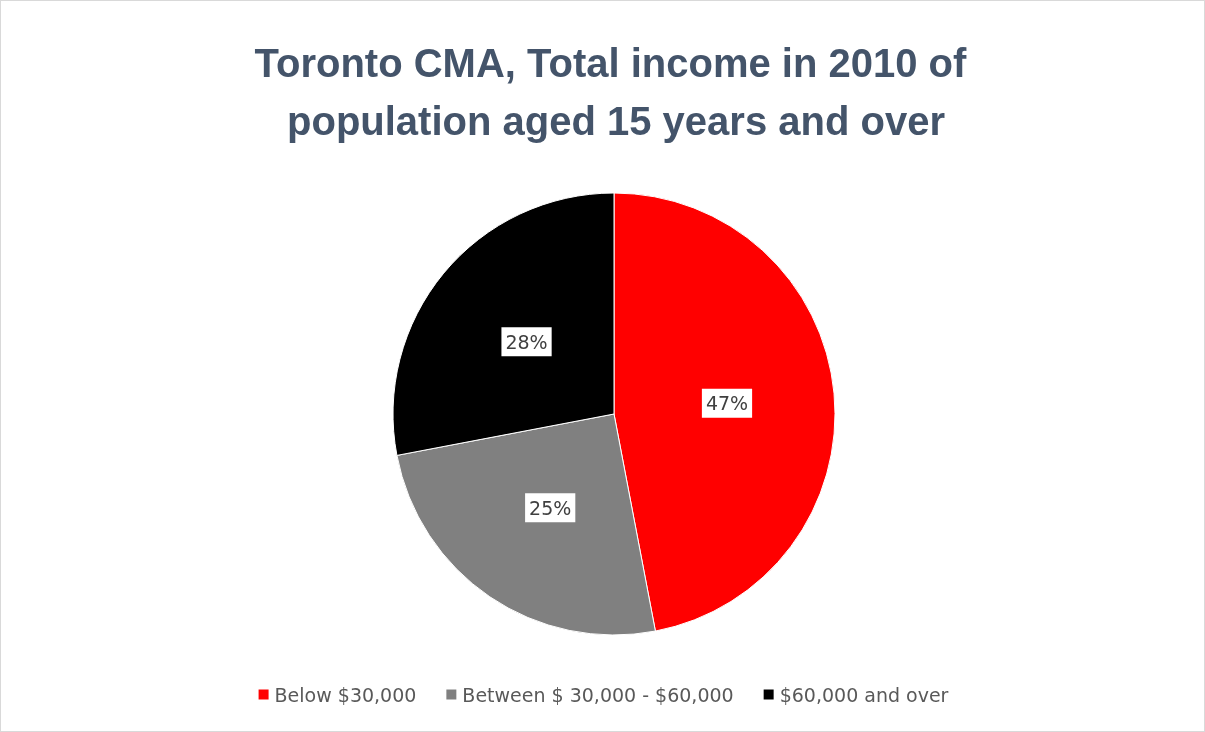  Describe the element at coordinates (345, 694) in the screenshot. I see `legend-label: Below $30,000` at that location.